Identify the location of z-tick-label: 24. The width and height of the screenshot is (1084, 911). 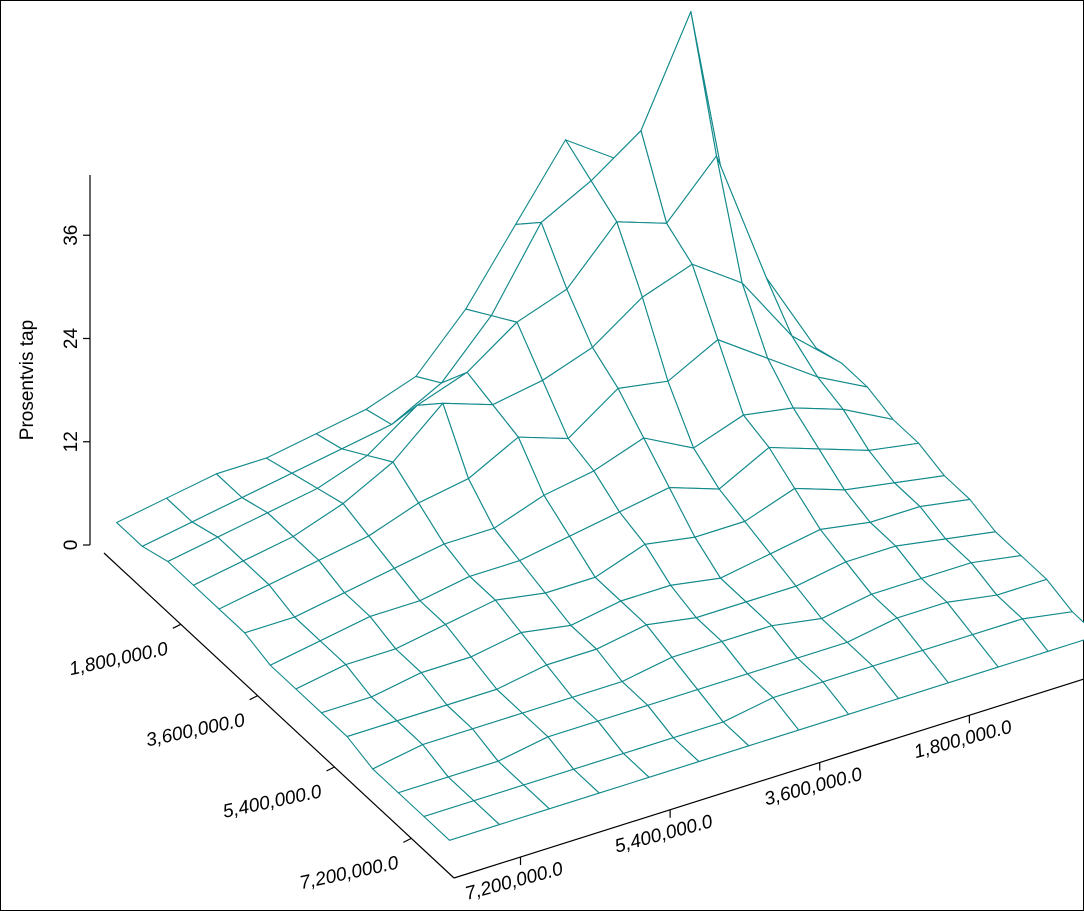
(71, 338).